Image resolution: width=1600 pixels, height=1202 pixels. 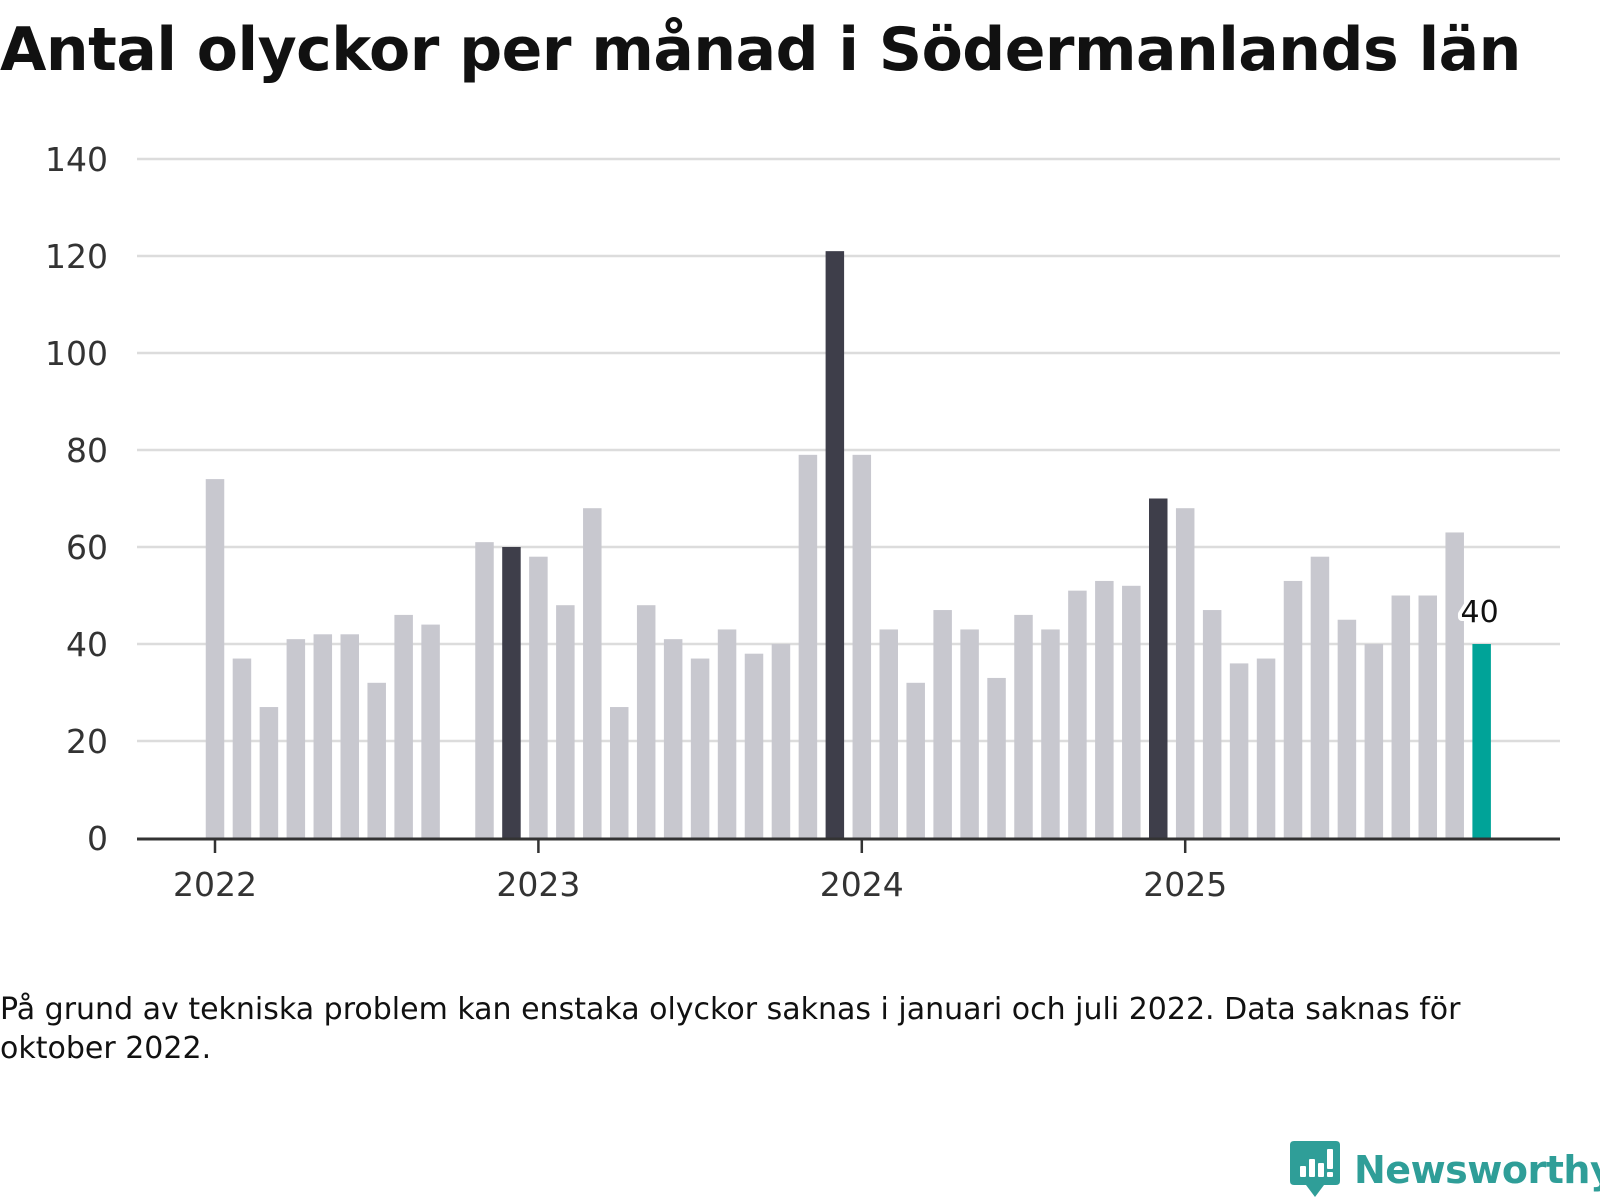 I want to click on y-tick-label-60: 60, so click(x=87, y=547).